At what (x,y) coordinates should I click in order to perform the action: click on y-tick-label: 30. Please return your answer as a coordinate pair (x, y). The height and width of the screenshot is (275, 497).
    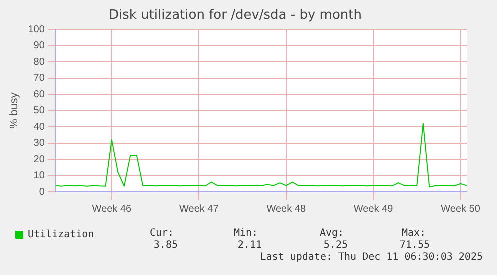
    Looking at the image, I should click on (40, 144).